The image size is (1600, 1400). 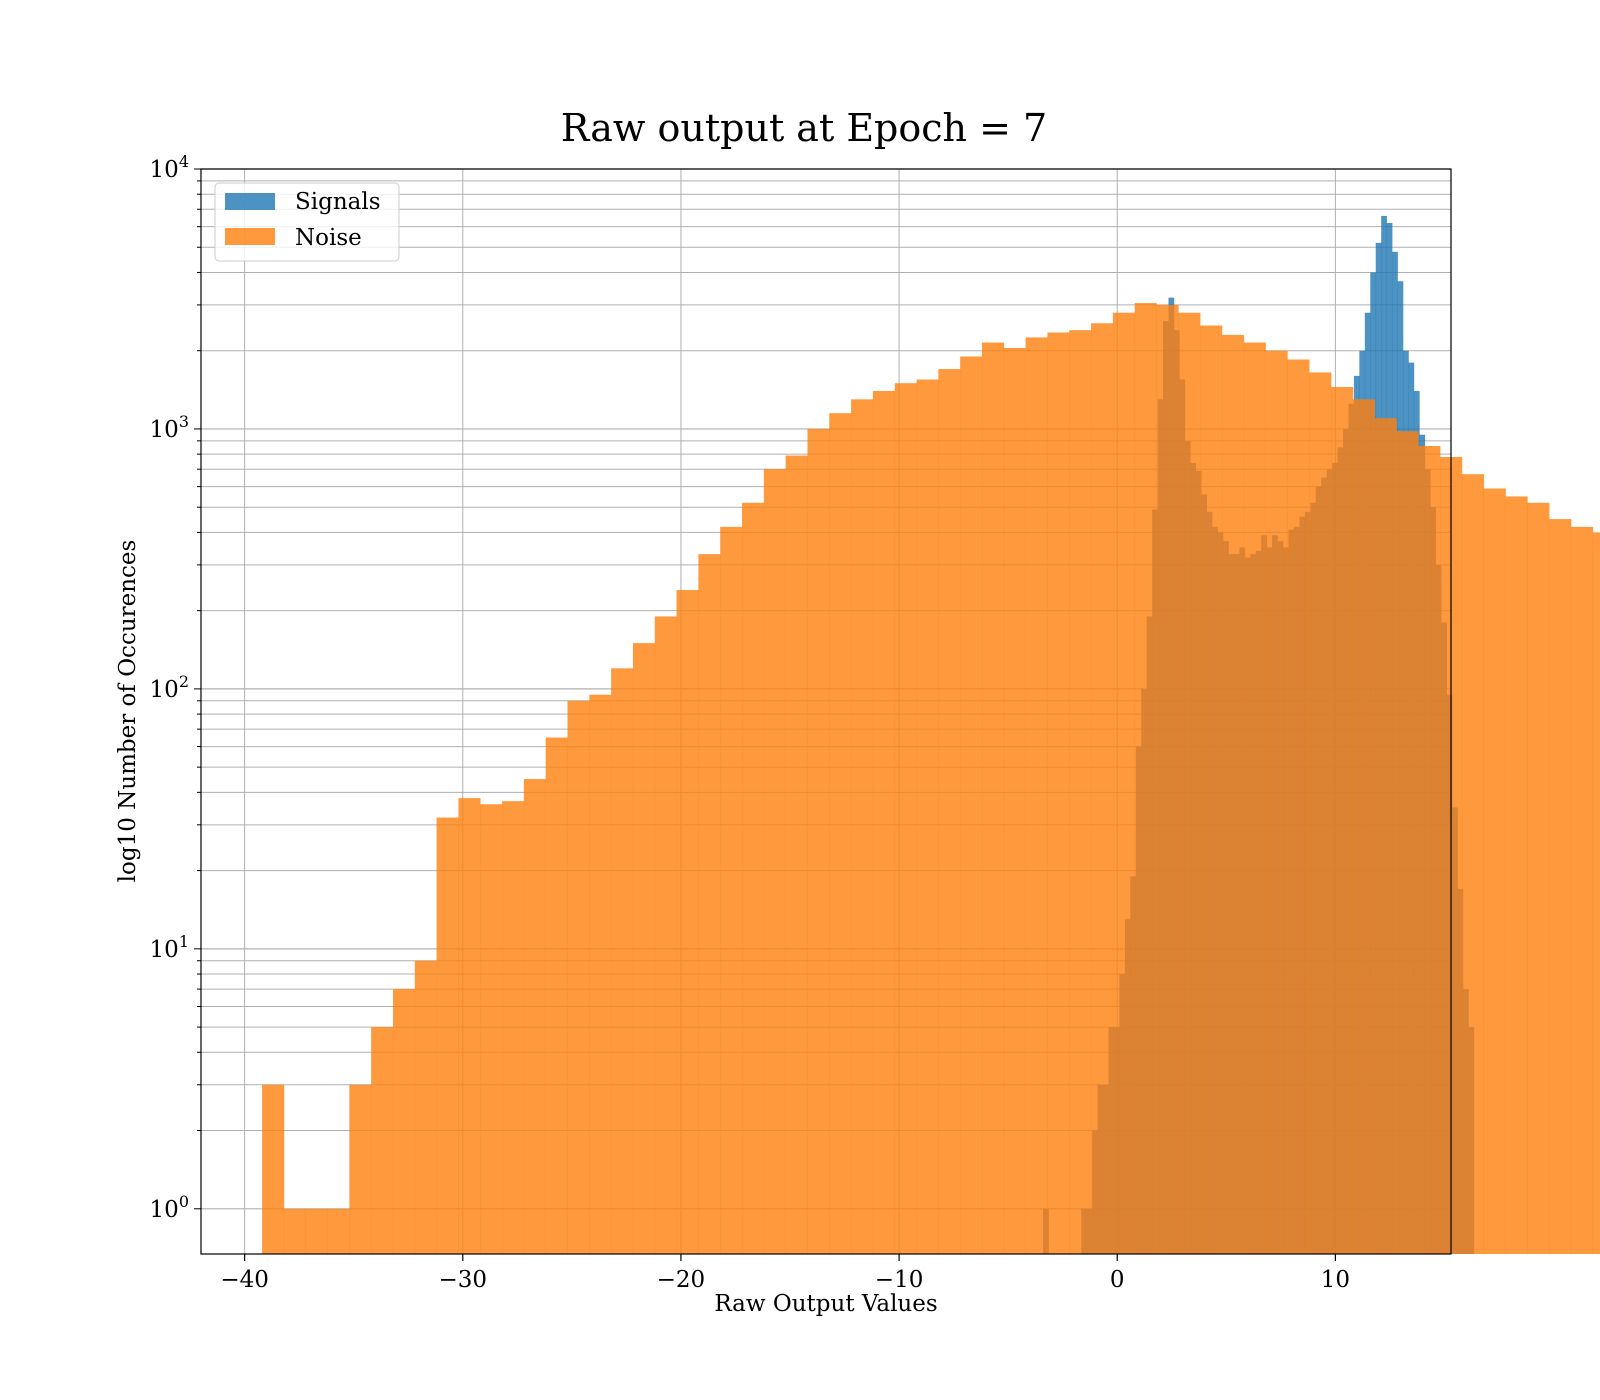 What do you see at coordinates (128, 711) in the screenshot?
I see `y-axis-label: log10 Number of Occurences` at bounding box center [128, 711].